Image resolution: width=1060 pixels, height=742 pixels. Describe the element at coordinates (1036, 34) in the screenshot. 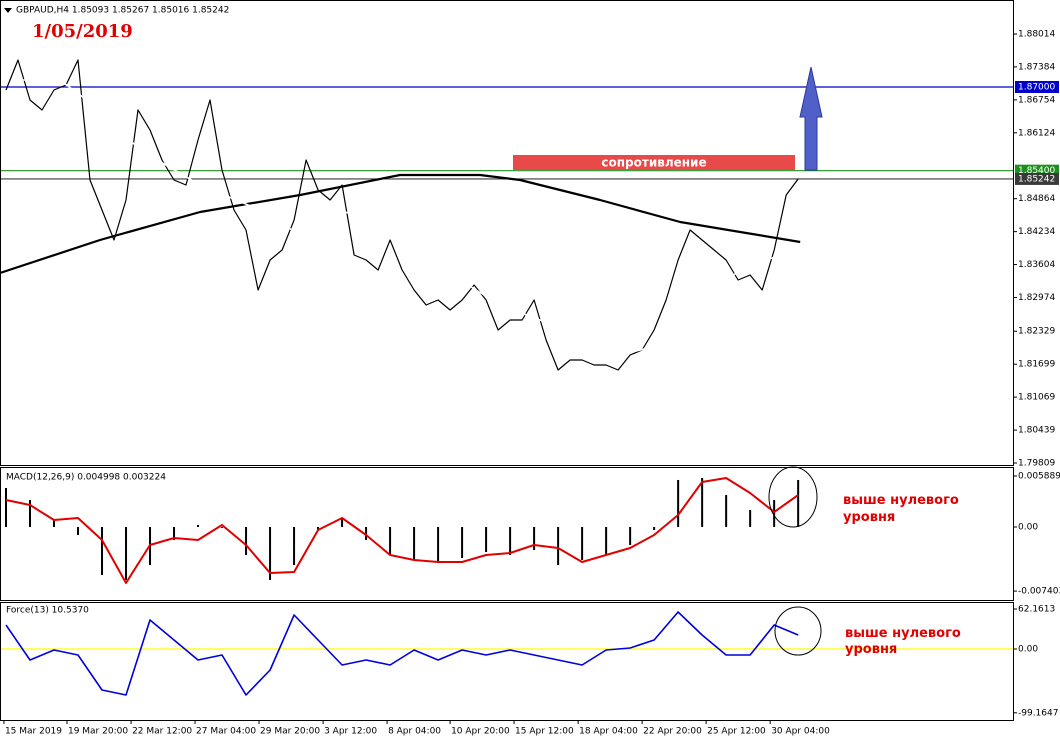

I see `y-tick-label: 1.88014` at that location.